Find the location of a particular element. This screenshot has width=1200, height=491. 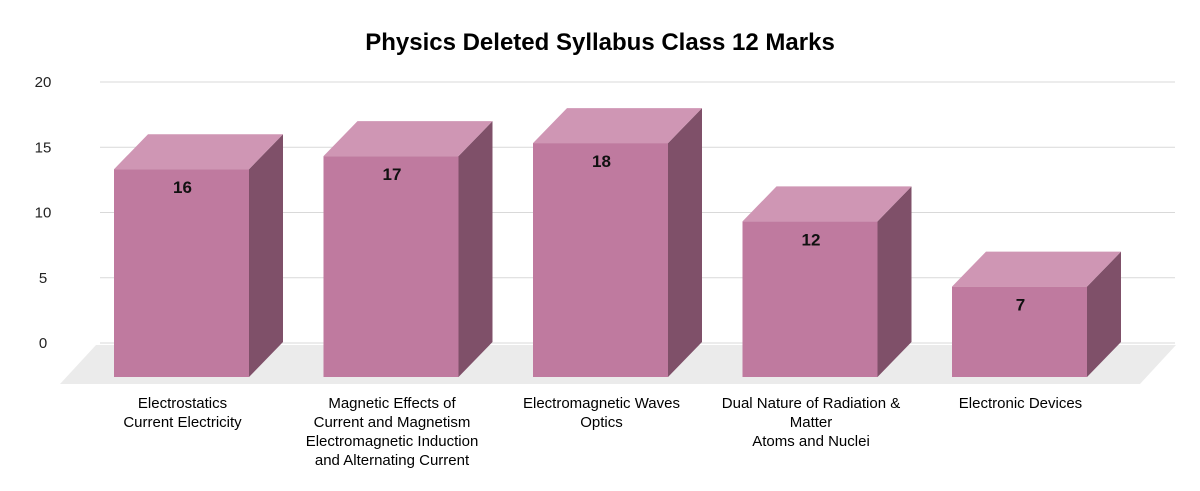

data-label: 17 is located at coordinates (392, 174).